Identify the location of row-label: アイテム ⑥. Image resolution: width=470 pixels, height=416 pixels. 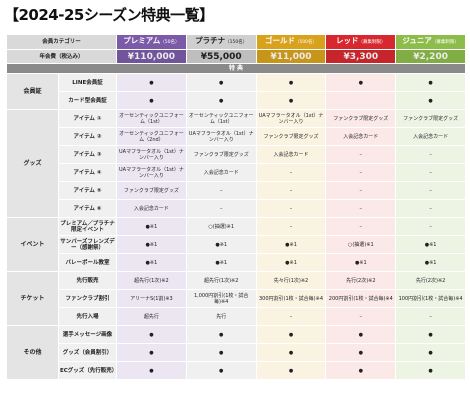
(87, 208).